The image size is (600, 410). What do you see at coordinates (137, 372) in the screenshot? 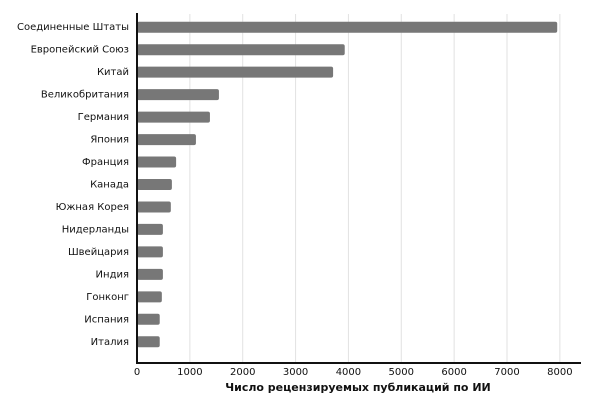
I see `x-tick-label: 0` at bounding box center [137, 372].